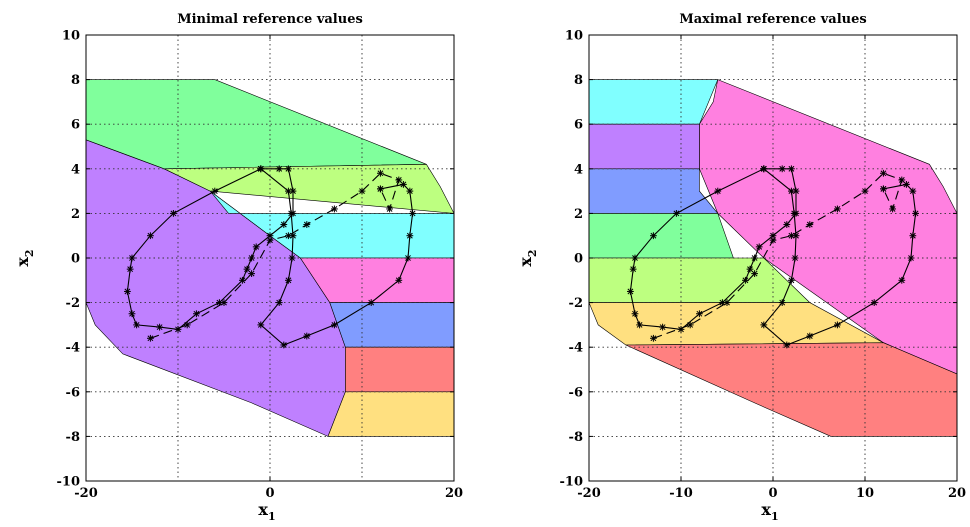 The width and height of the screenshot is (970, 527). Describe the element at coordinates (69, 482) in the screenshot. I see `y-tick-label: -10` at that location.